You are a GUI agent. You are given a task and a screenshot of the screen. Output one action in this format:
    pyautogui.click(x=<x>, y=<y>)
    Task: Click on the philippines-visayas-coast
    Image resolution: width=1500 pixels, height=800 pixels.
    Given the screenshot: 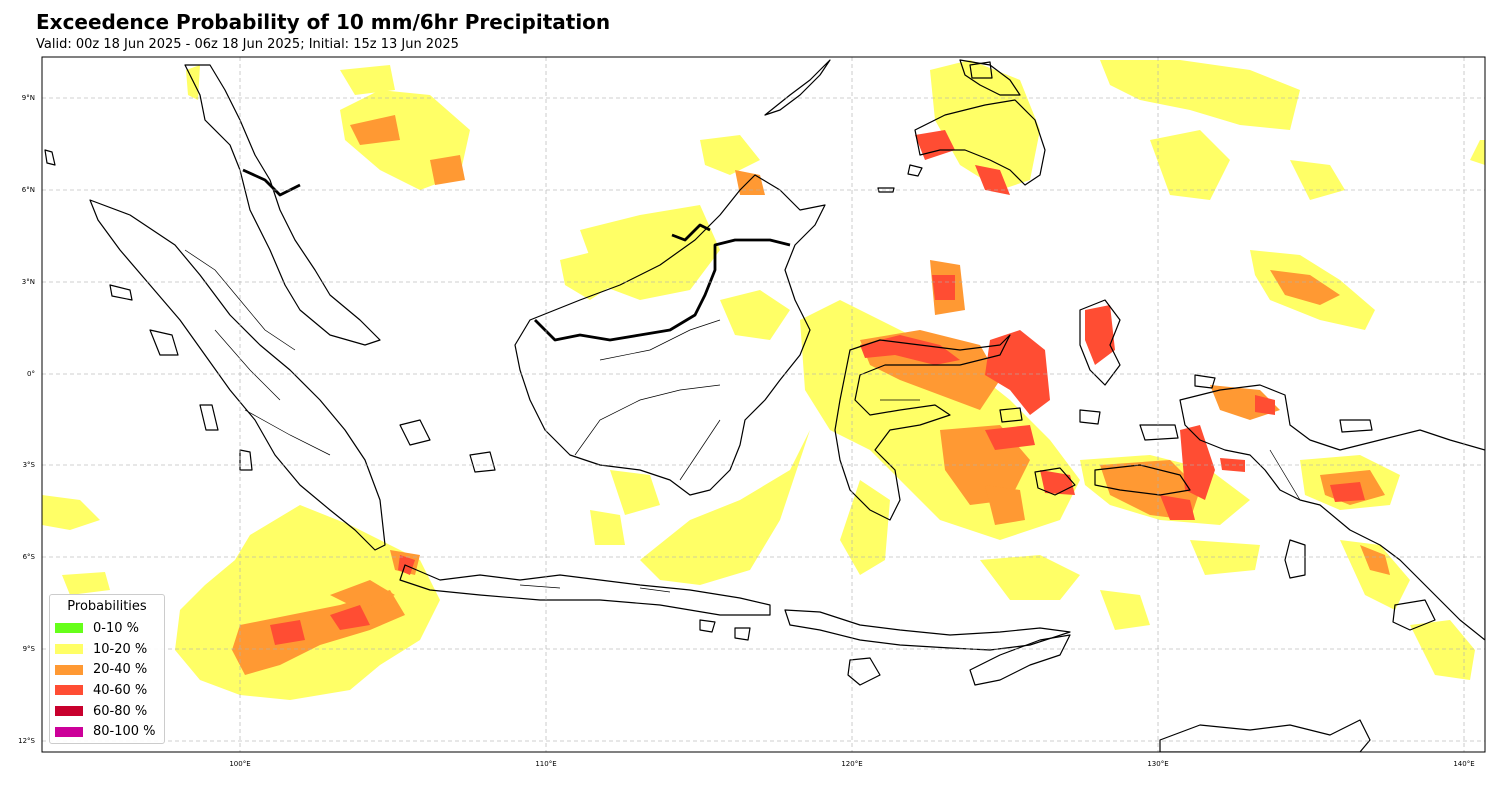 What is the action you would take?
    pyautogui.click(x=990, y=77)
    